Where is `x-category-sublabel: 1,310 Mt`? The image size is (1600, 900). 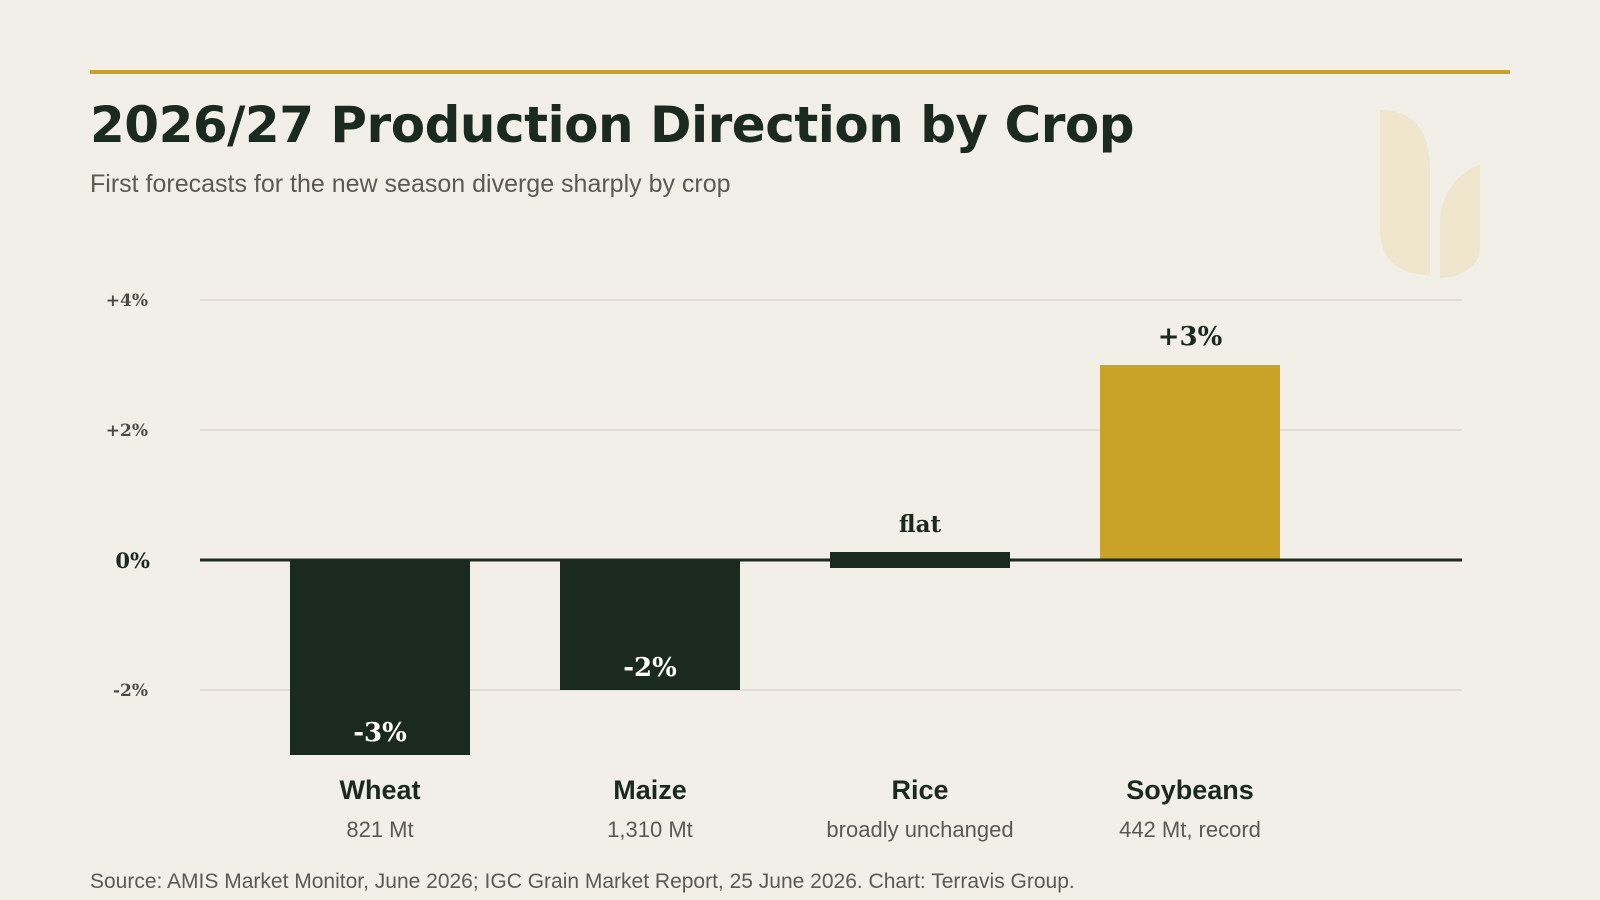 x-category-sublabel: 1,310 Mt is located at coordinates (650, 829).